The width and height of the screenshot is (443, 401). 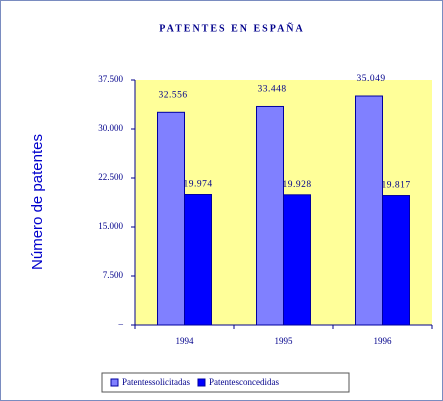 What do you see at coordinates (185, 341) in the screenshot?
I see `x-tick-label: 1994` at bounding box center [185, 341].